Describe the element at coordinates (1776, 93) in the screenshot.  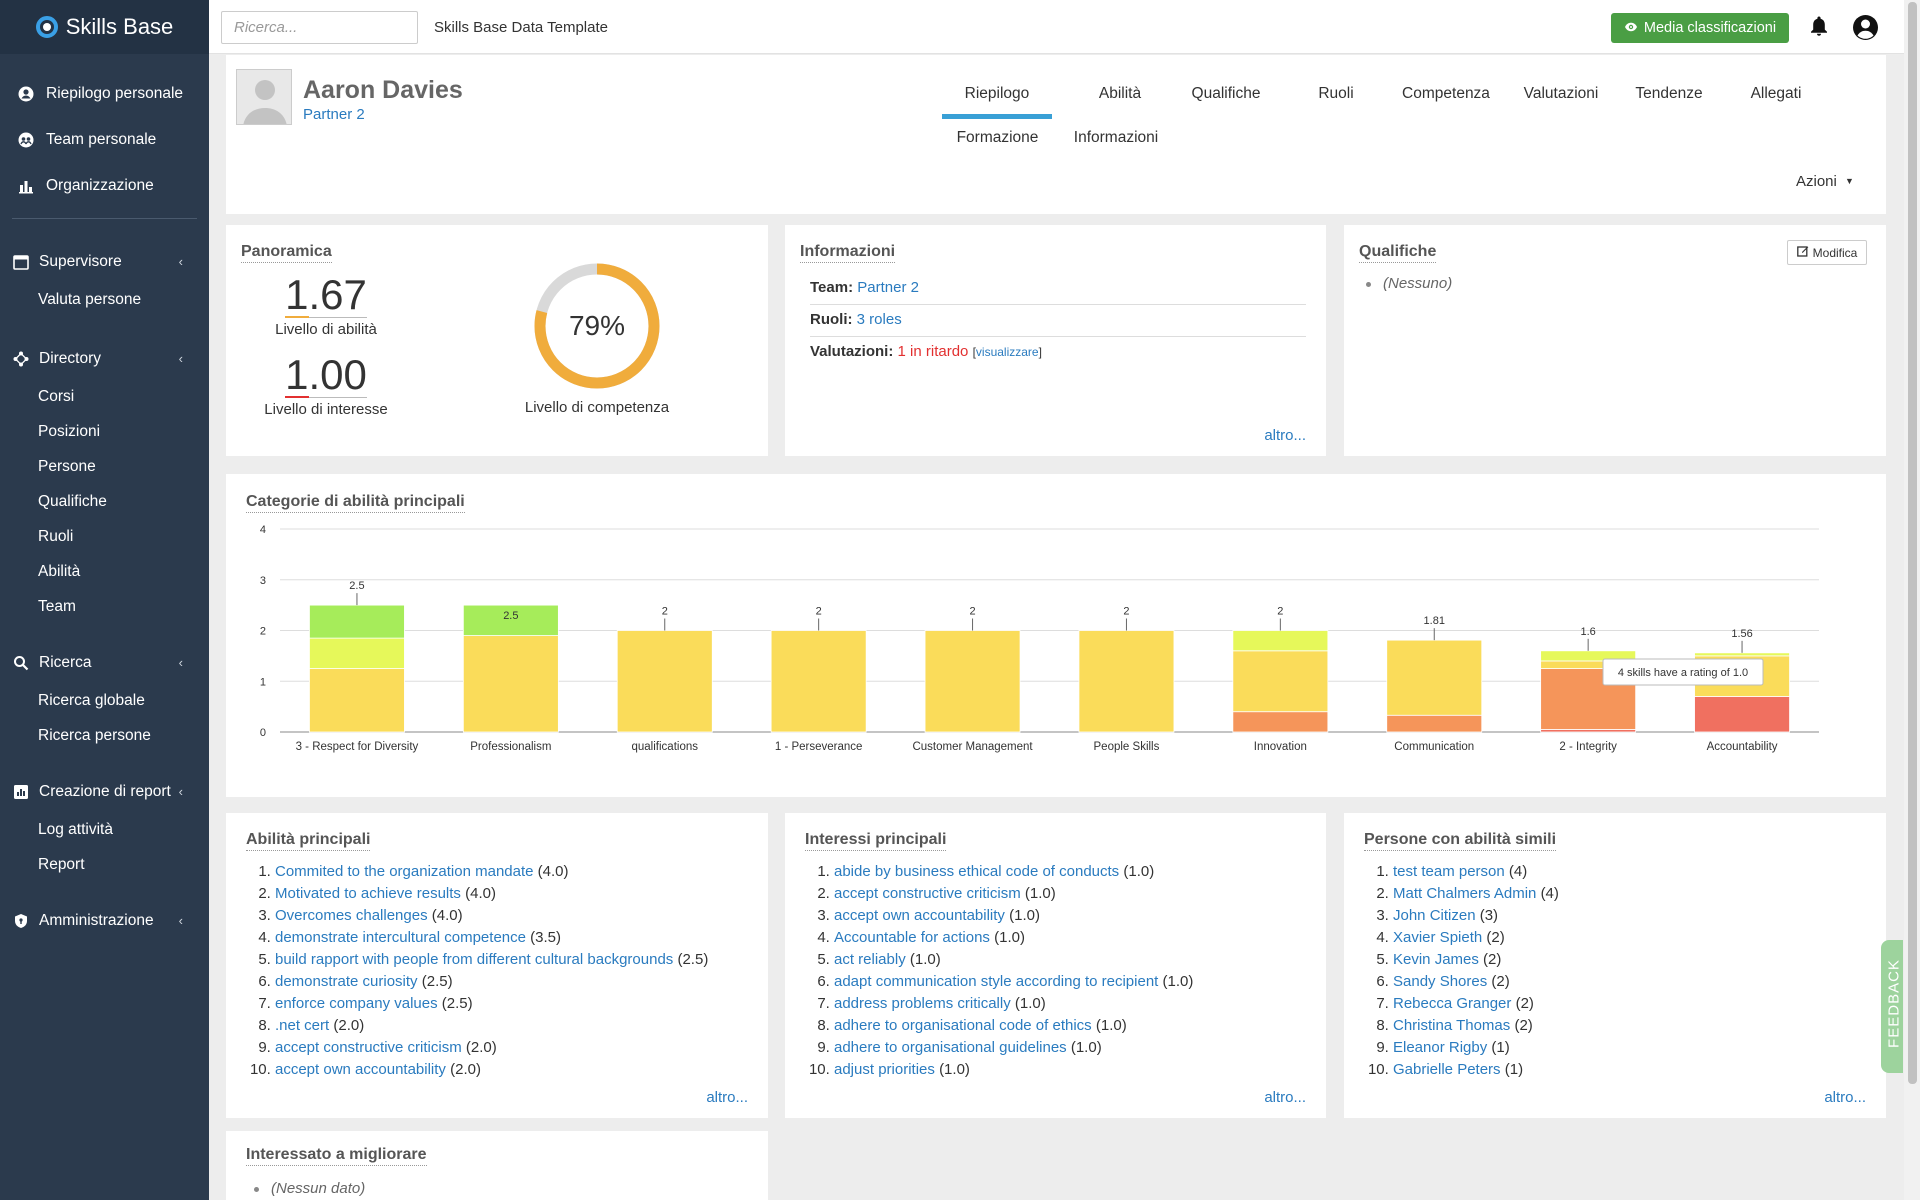
I see `tab-allegati: Allegati` at that location.